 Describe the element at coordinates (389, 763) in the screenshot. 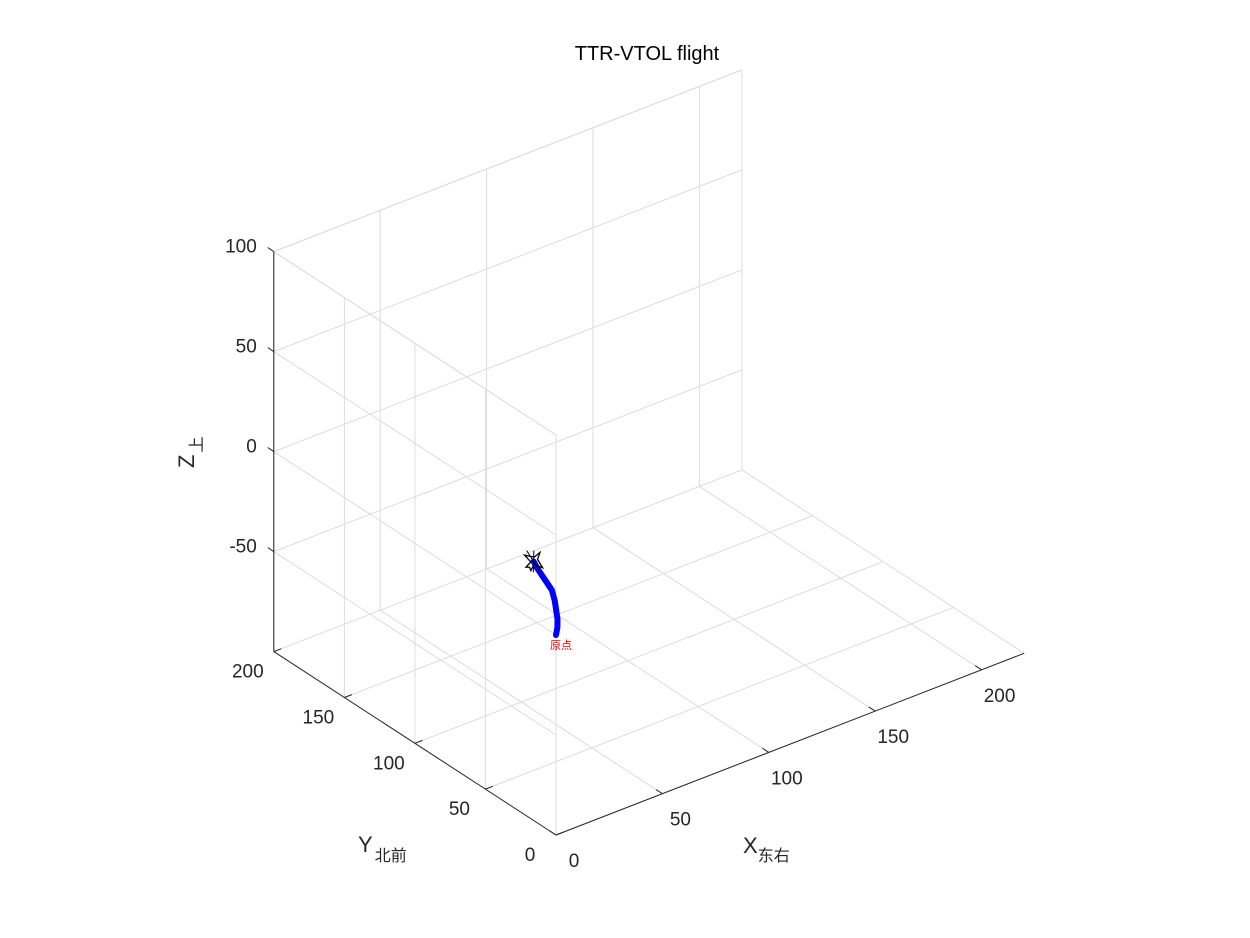

I see `y-tick-label: 100` at that location.